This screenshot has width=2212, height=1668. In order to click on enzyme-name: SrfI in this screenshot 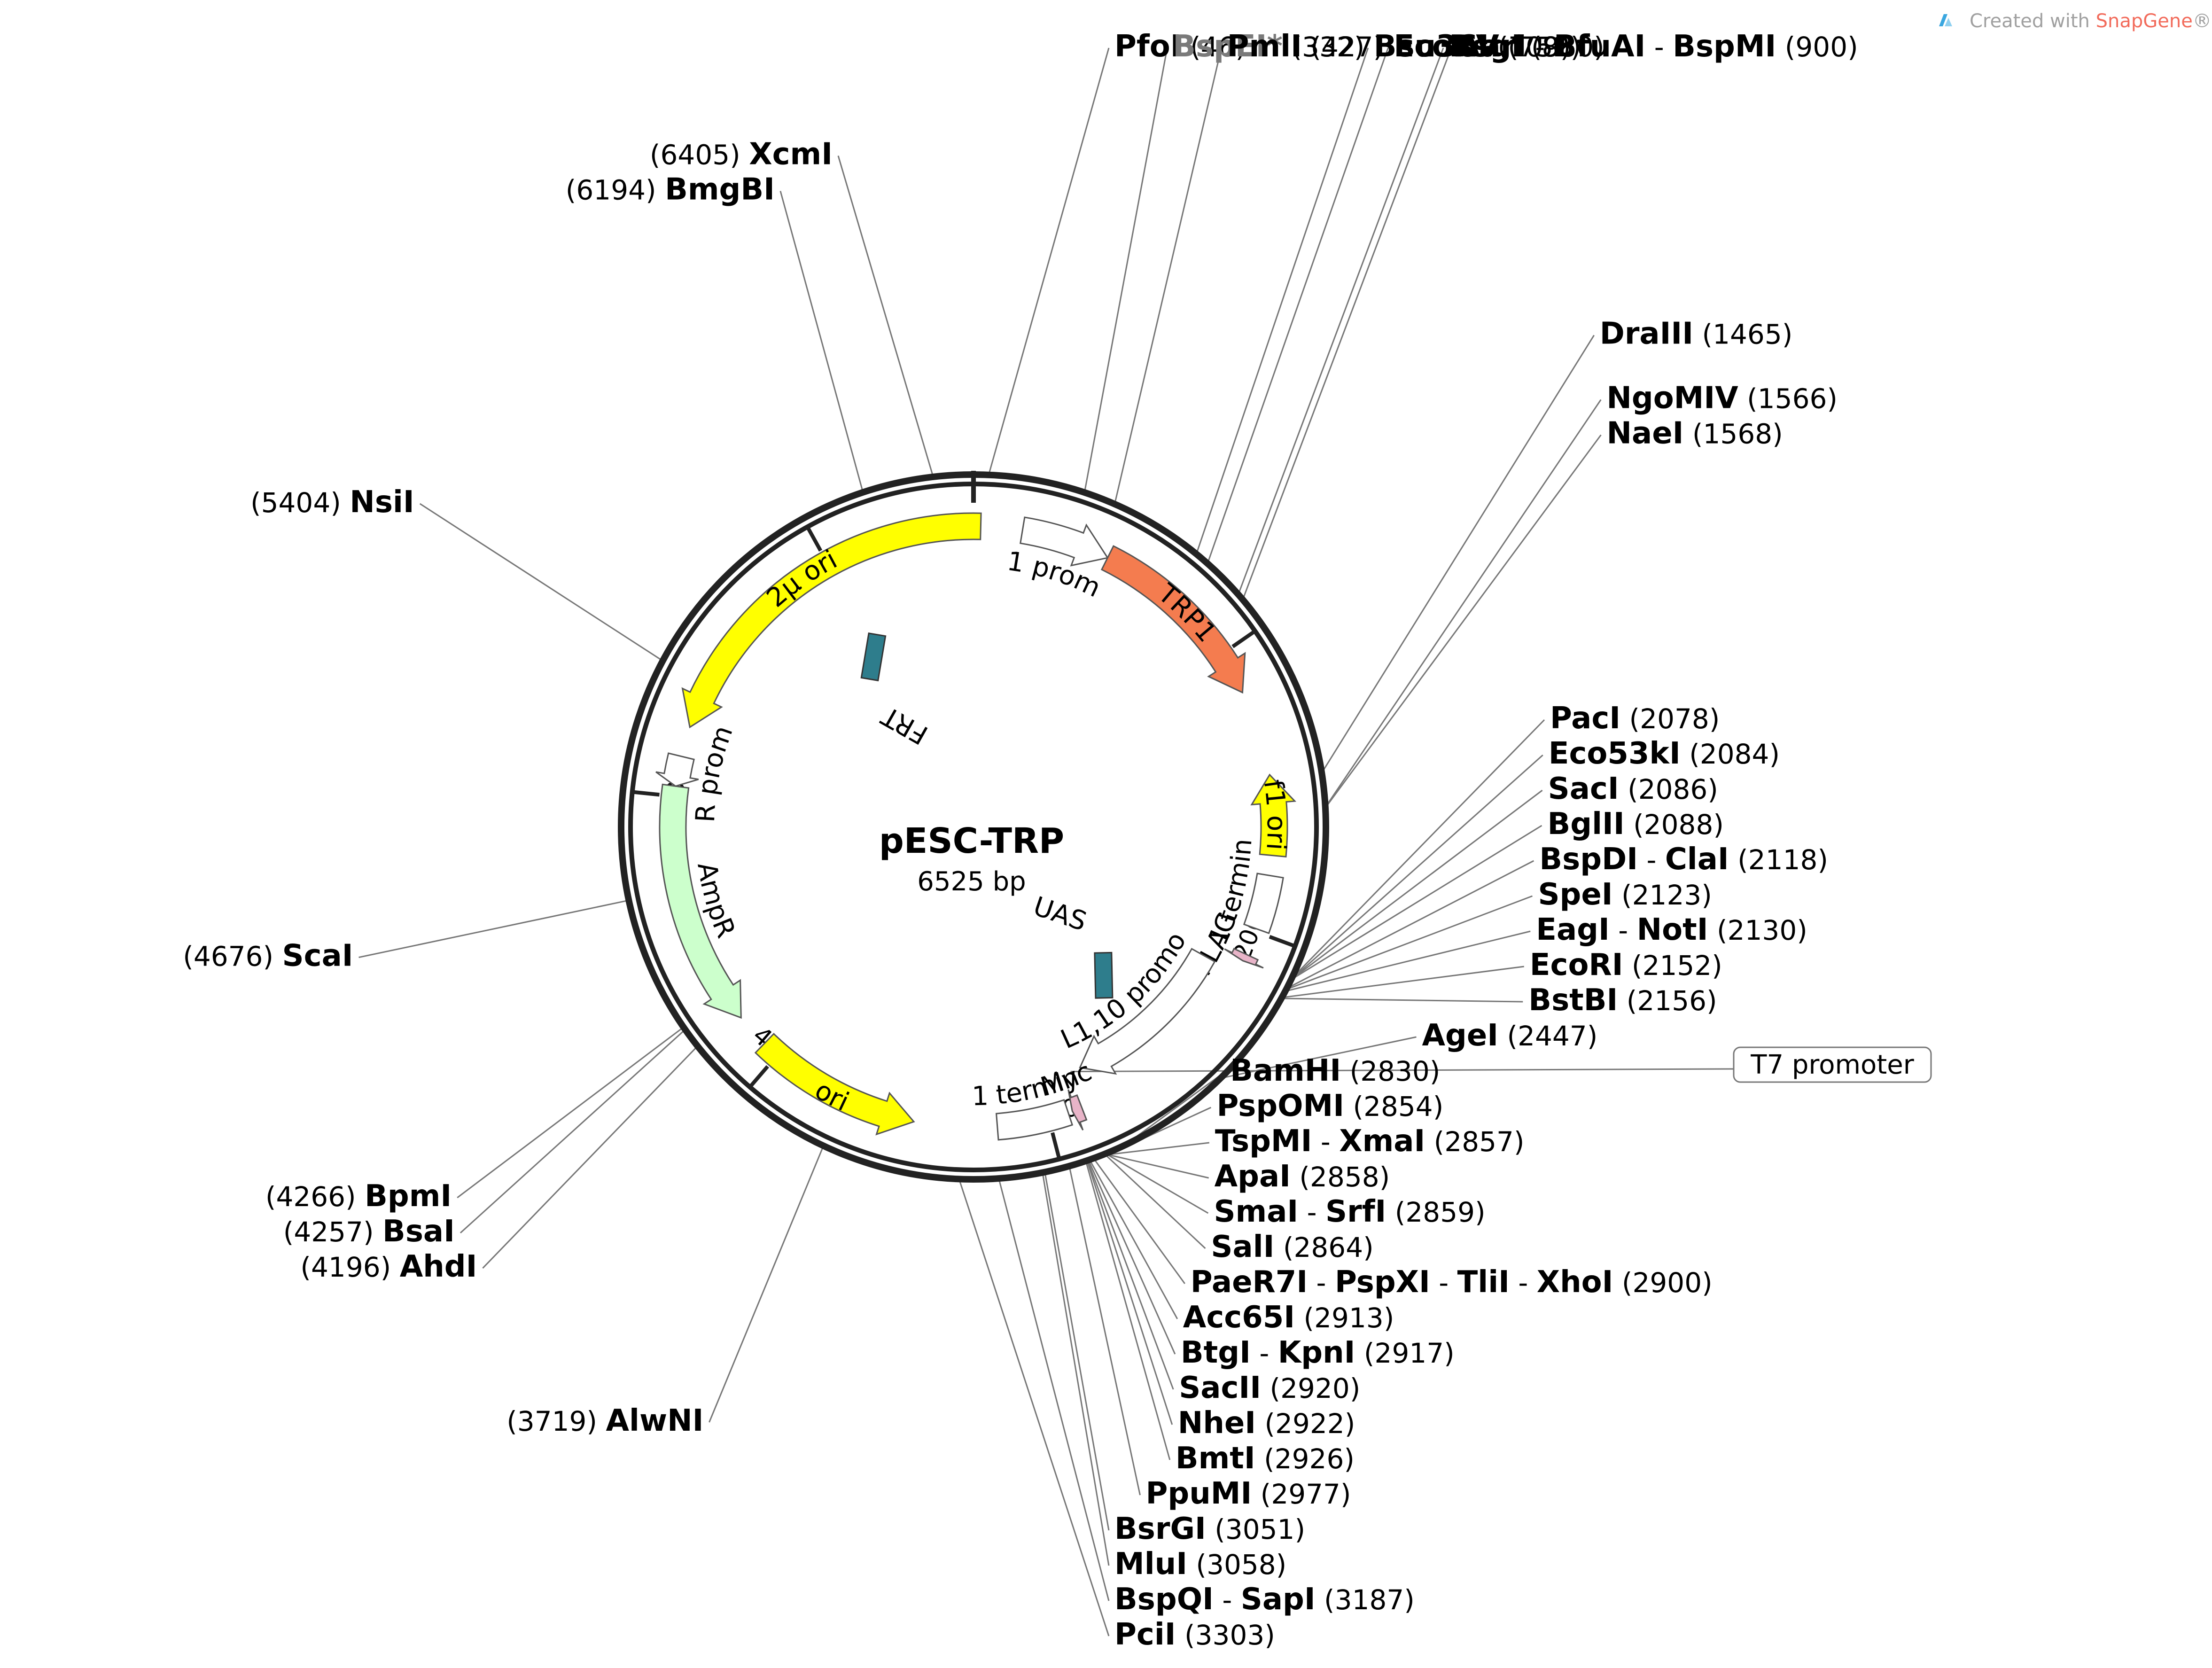, I will do `click(1355, 1211)`.